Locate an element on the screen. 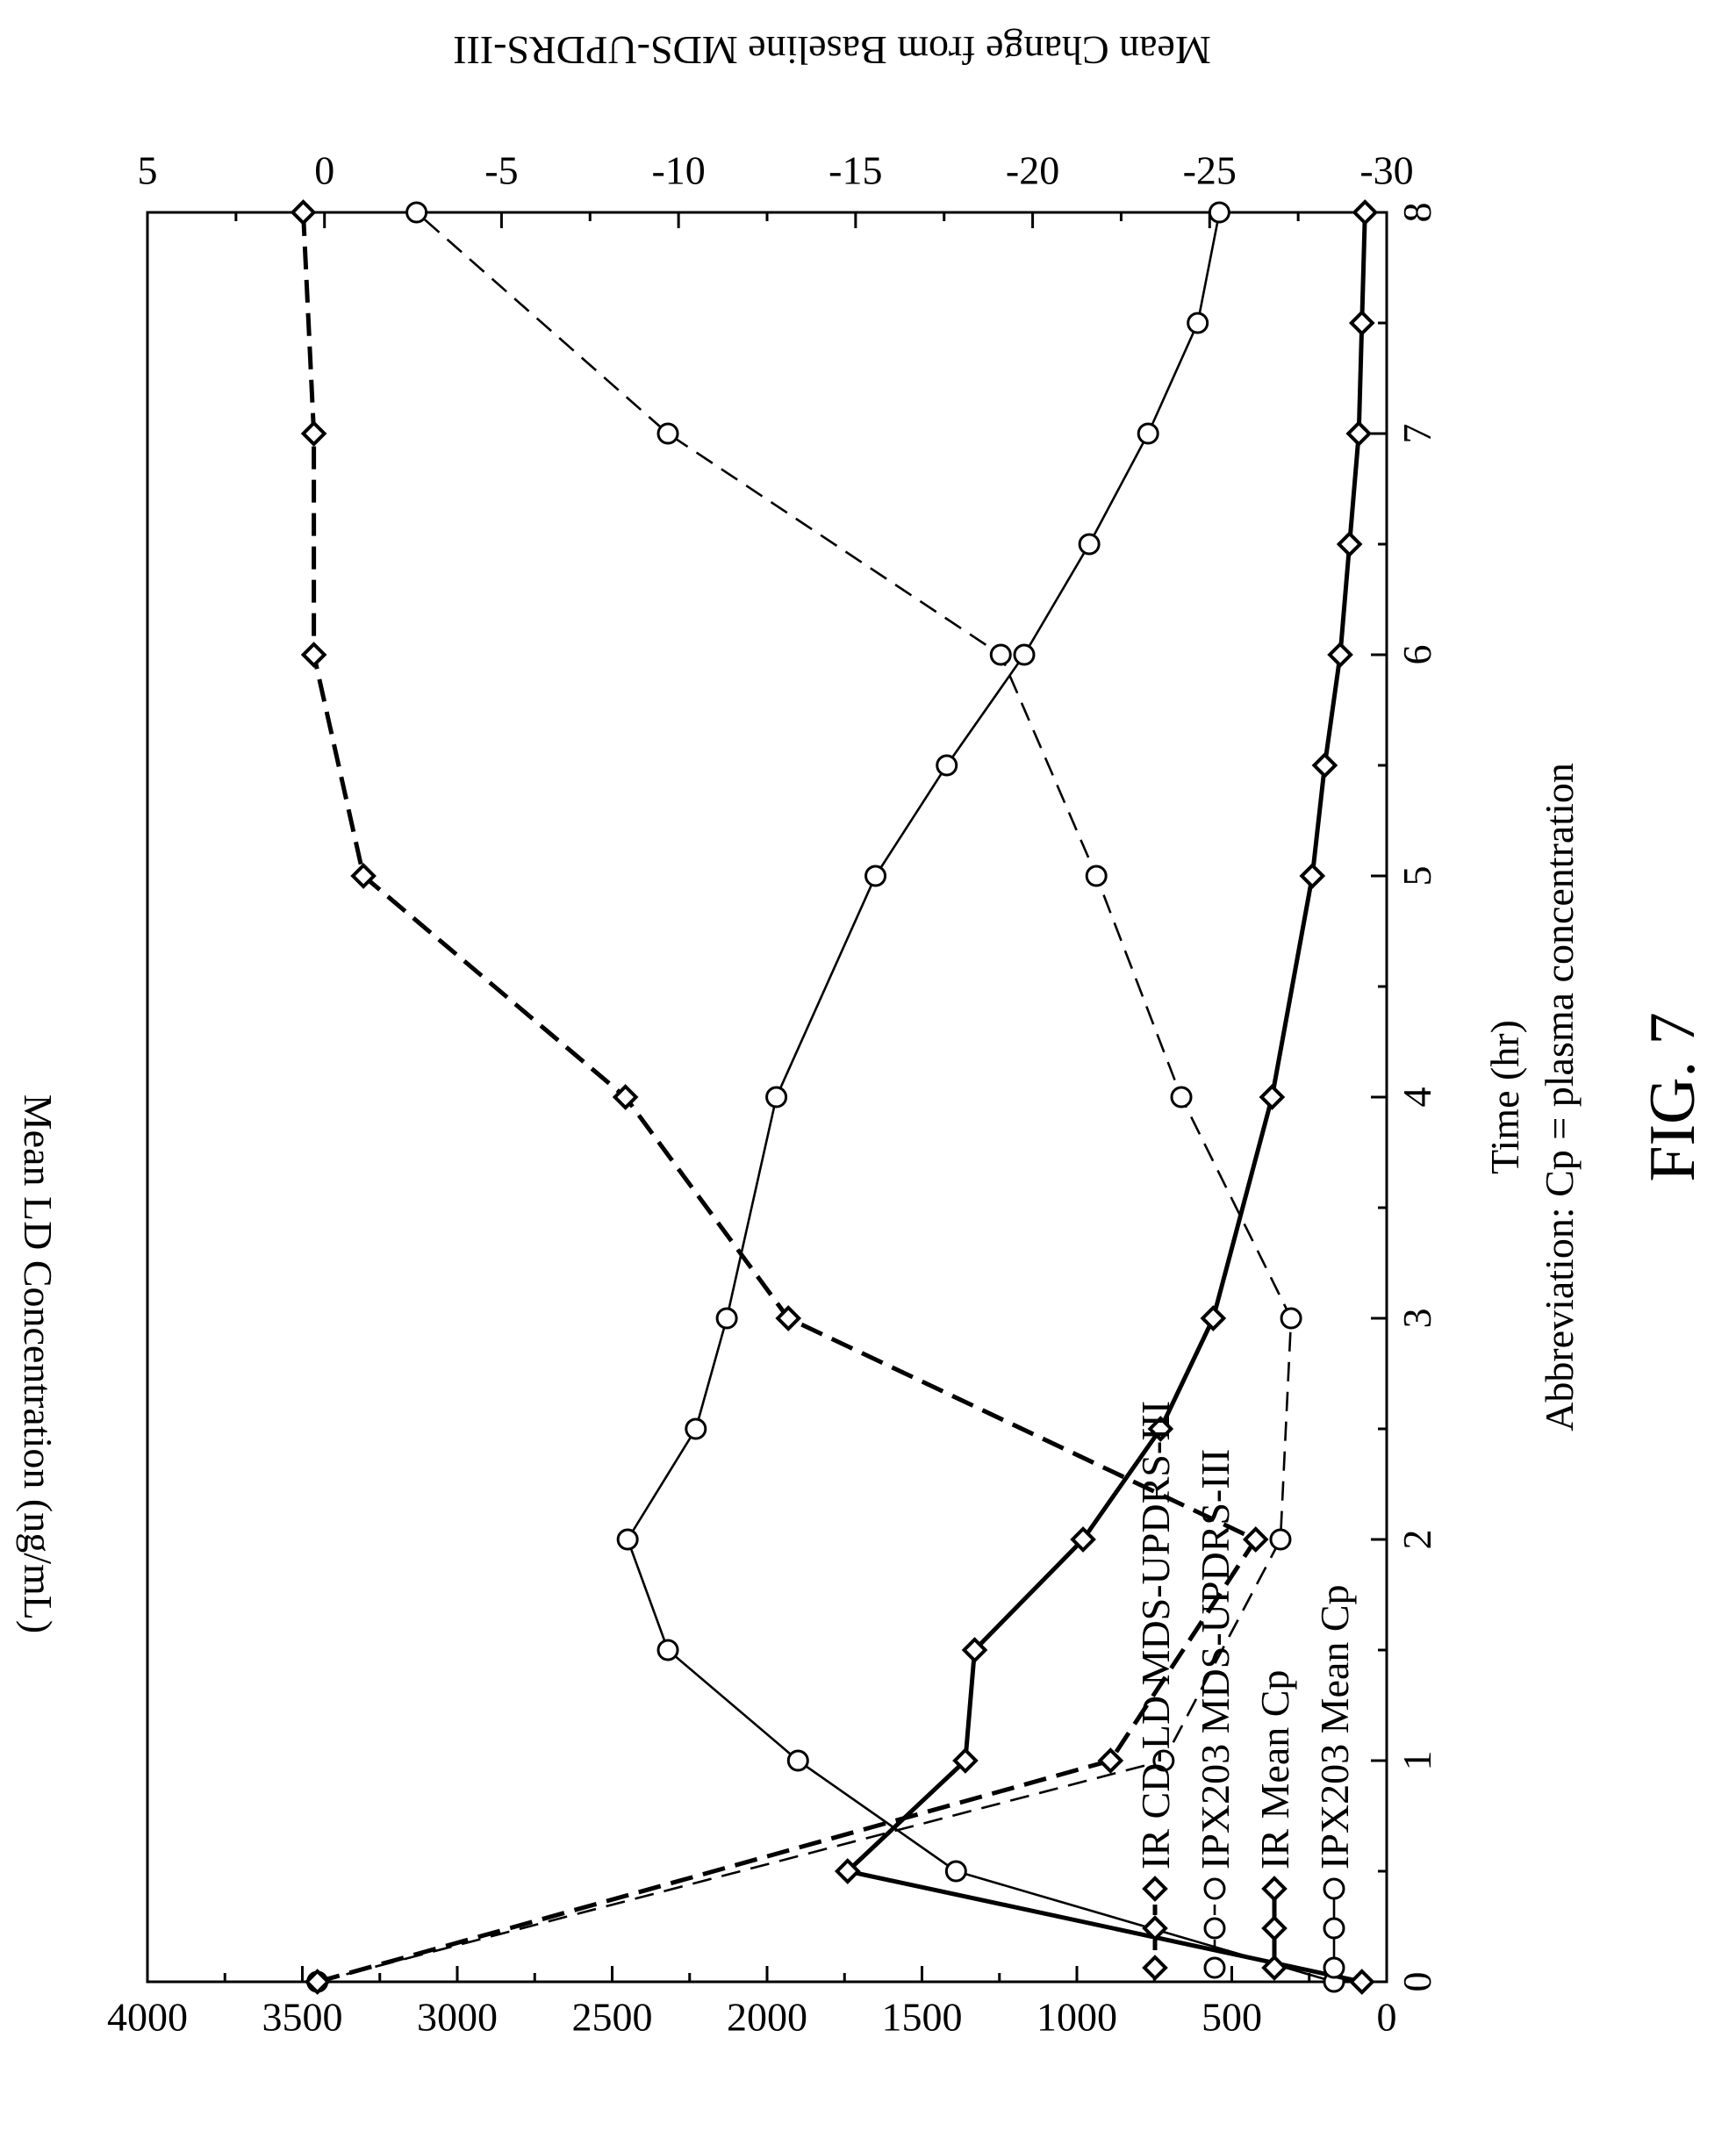 Image resolution: width=1736 pixels, height=2131 pixels. y-tick-label: 500 is located at coordinates (1232, 2018).